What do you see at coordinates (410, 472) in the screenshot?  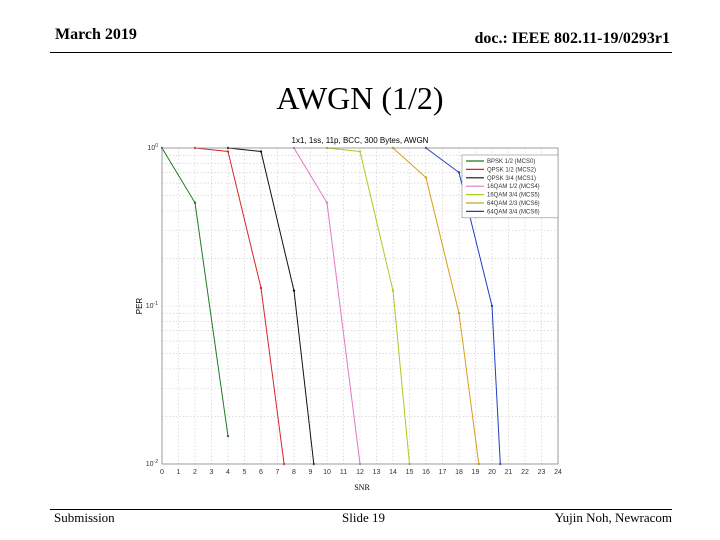 I see `x-tick-label: 15` at bounding box center [410, 472].